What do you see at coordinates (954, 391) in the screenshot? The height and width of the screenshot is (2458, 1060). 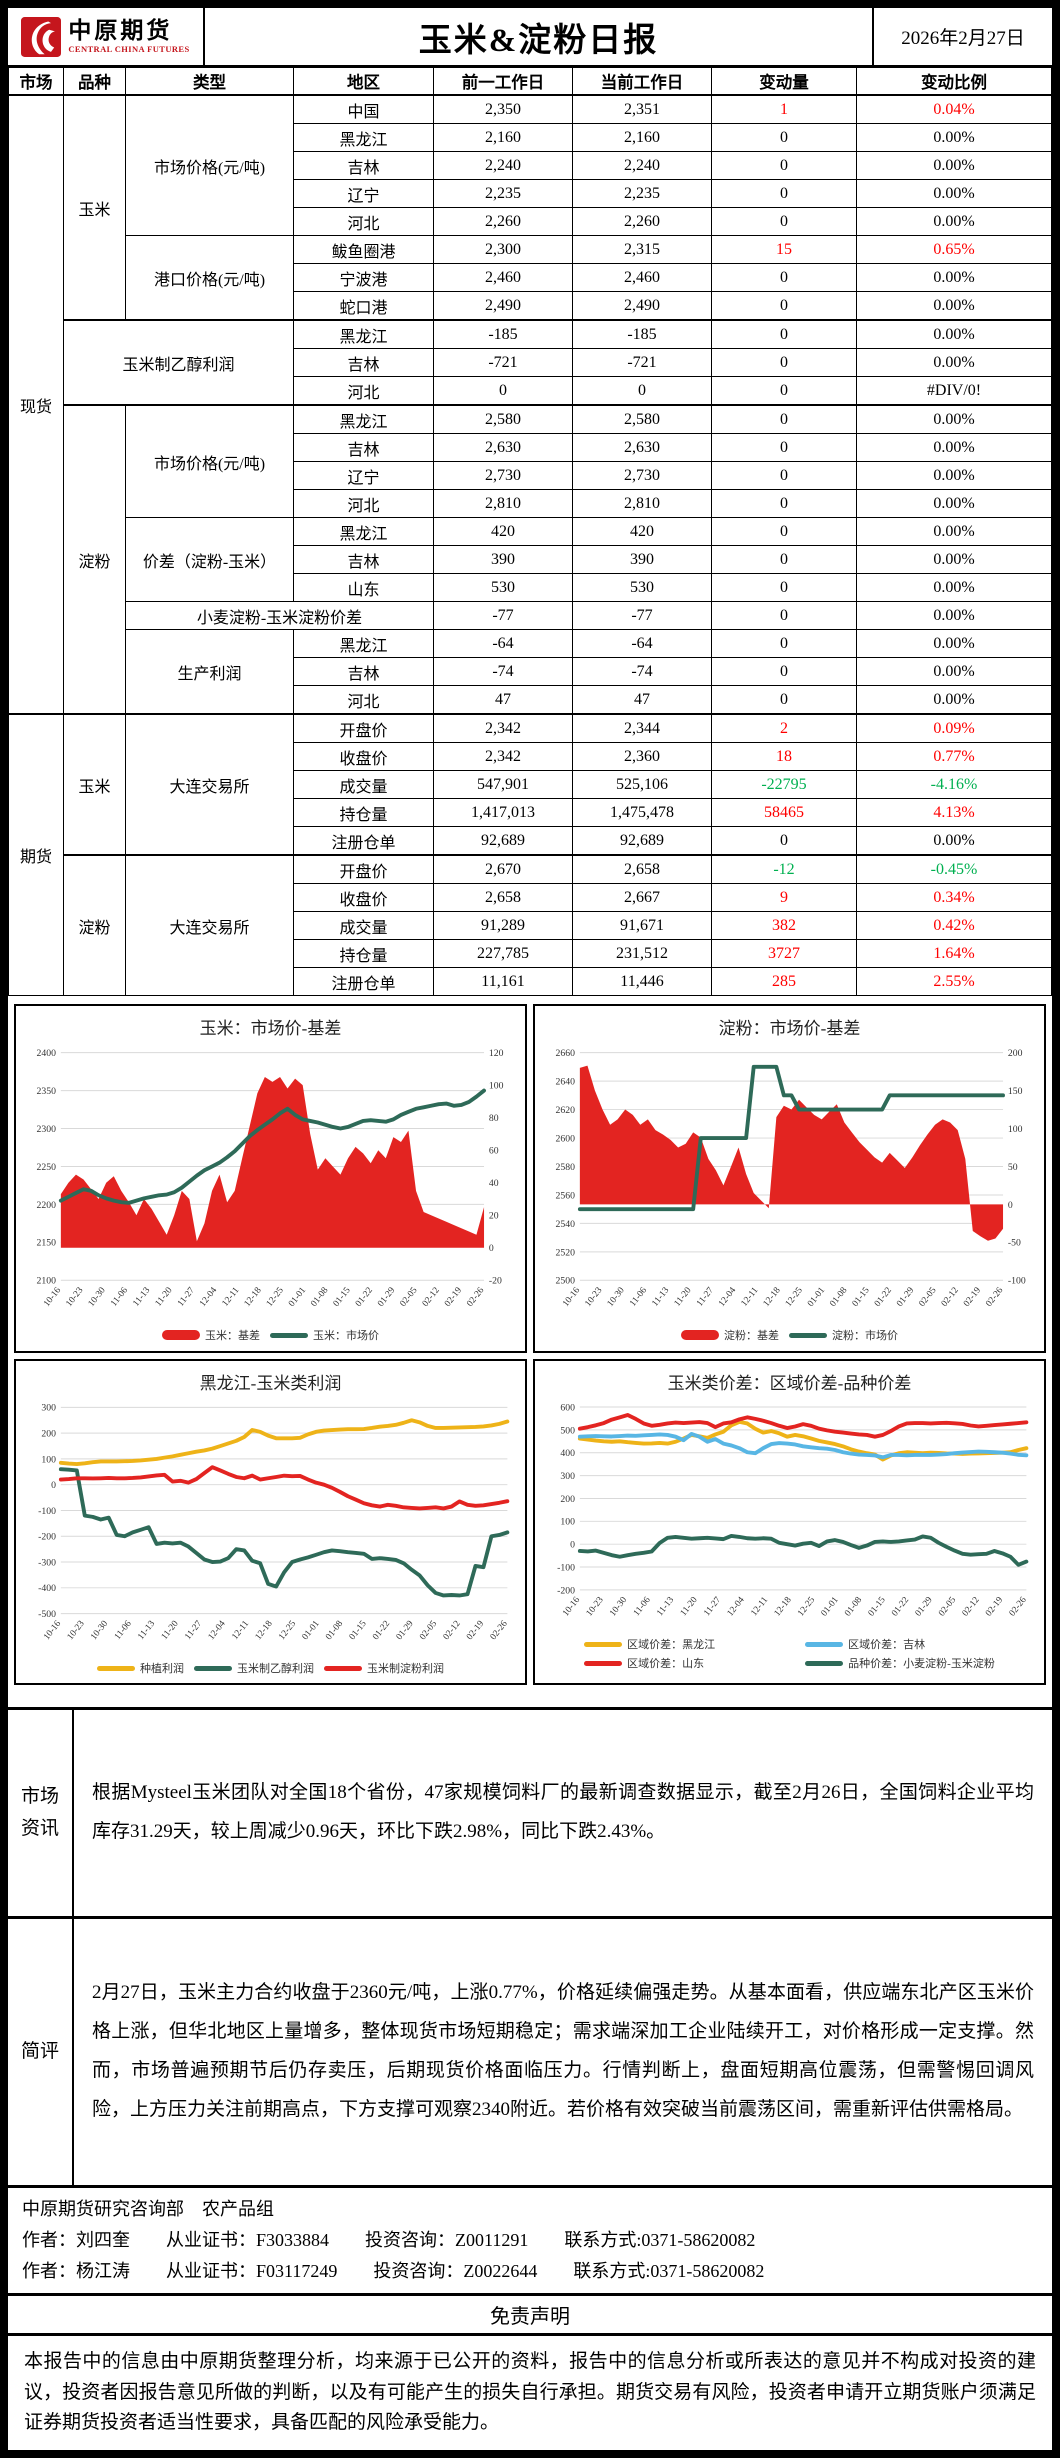 I see `table-cell: #DIV/0!` at bounding box center [954, 391].